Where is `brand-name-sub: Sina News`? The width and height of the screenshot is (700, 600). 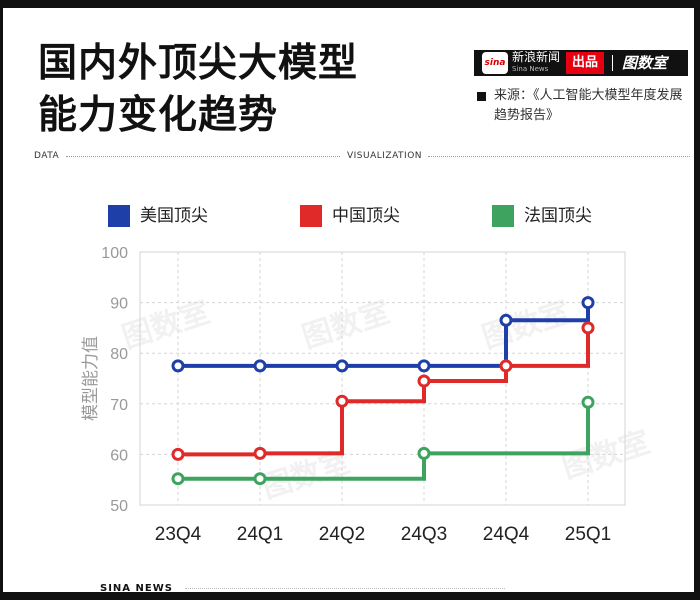
brand-name-sub: Sina News is located at coordinates (530, 69).